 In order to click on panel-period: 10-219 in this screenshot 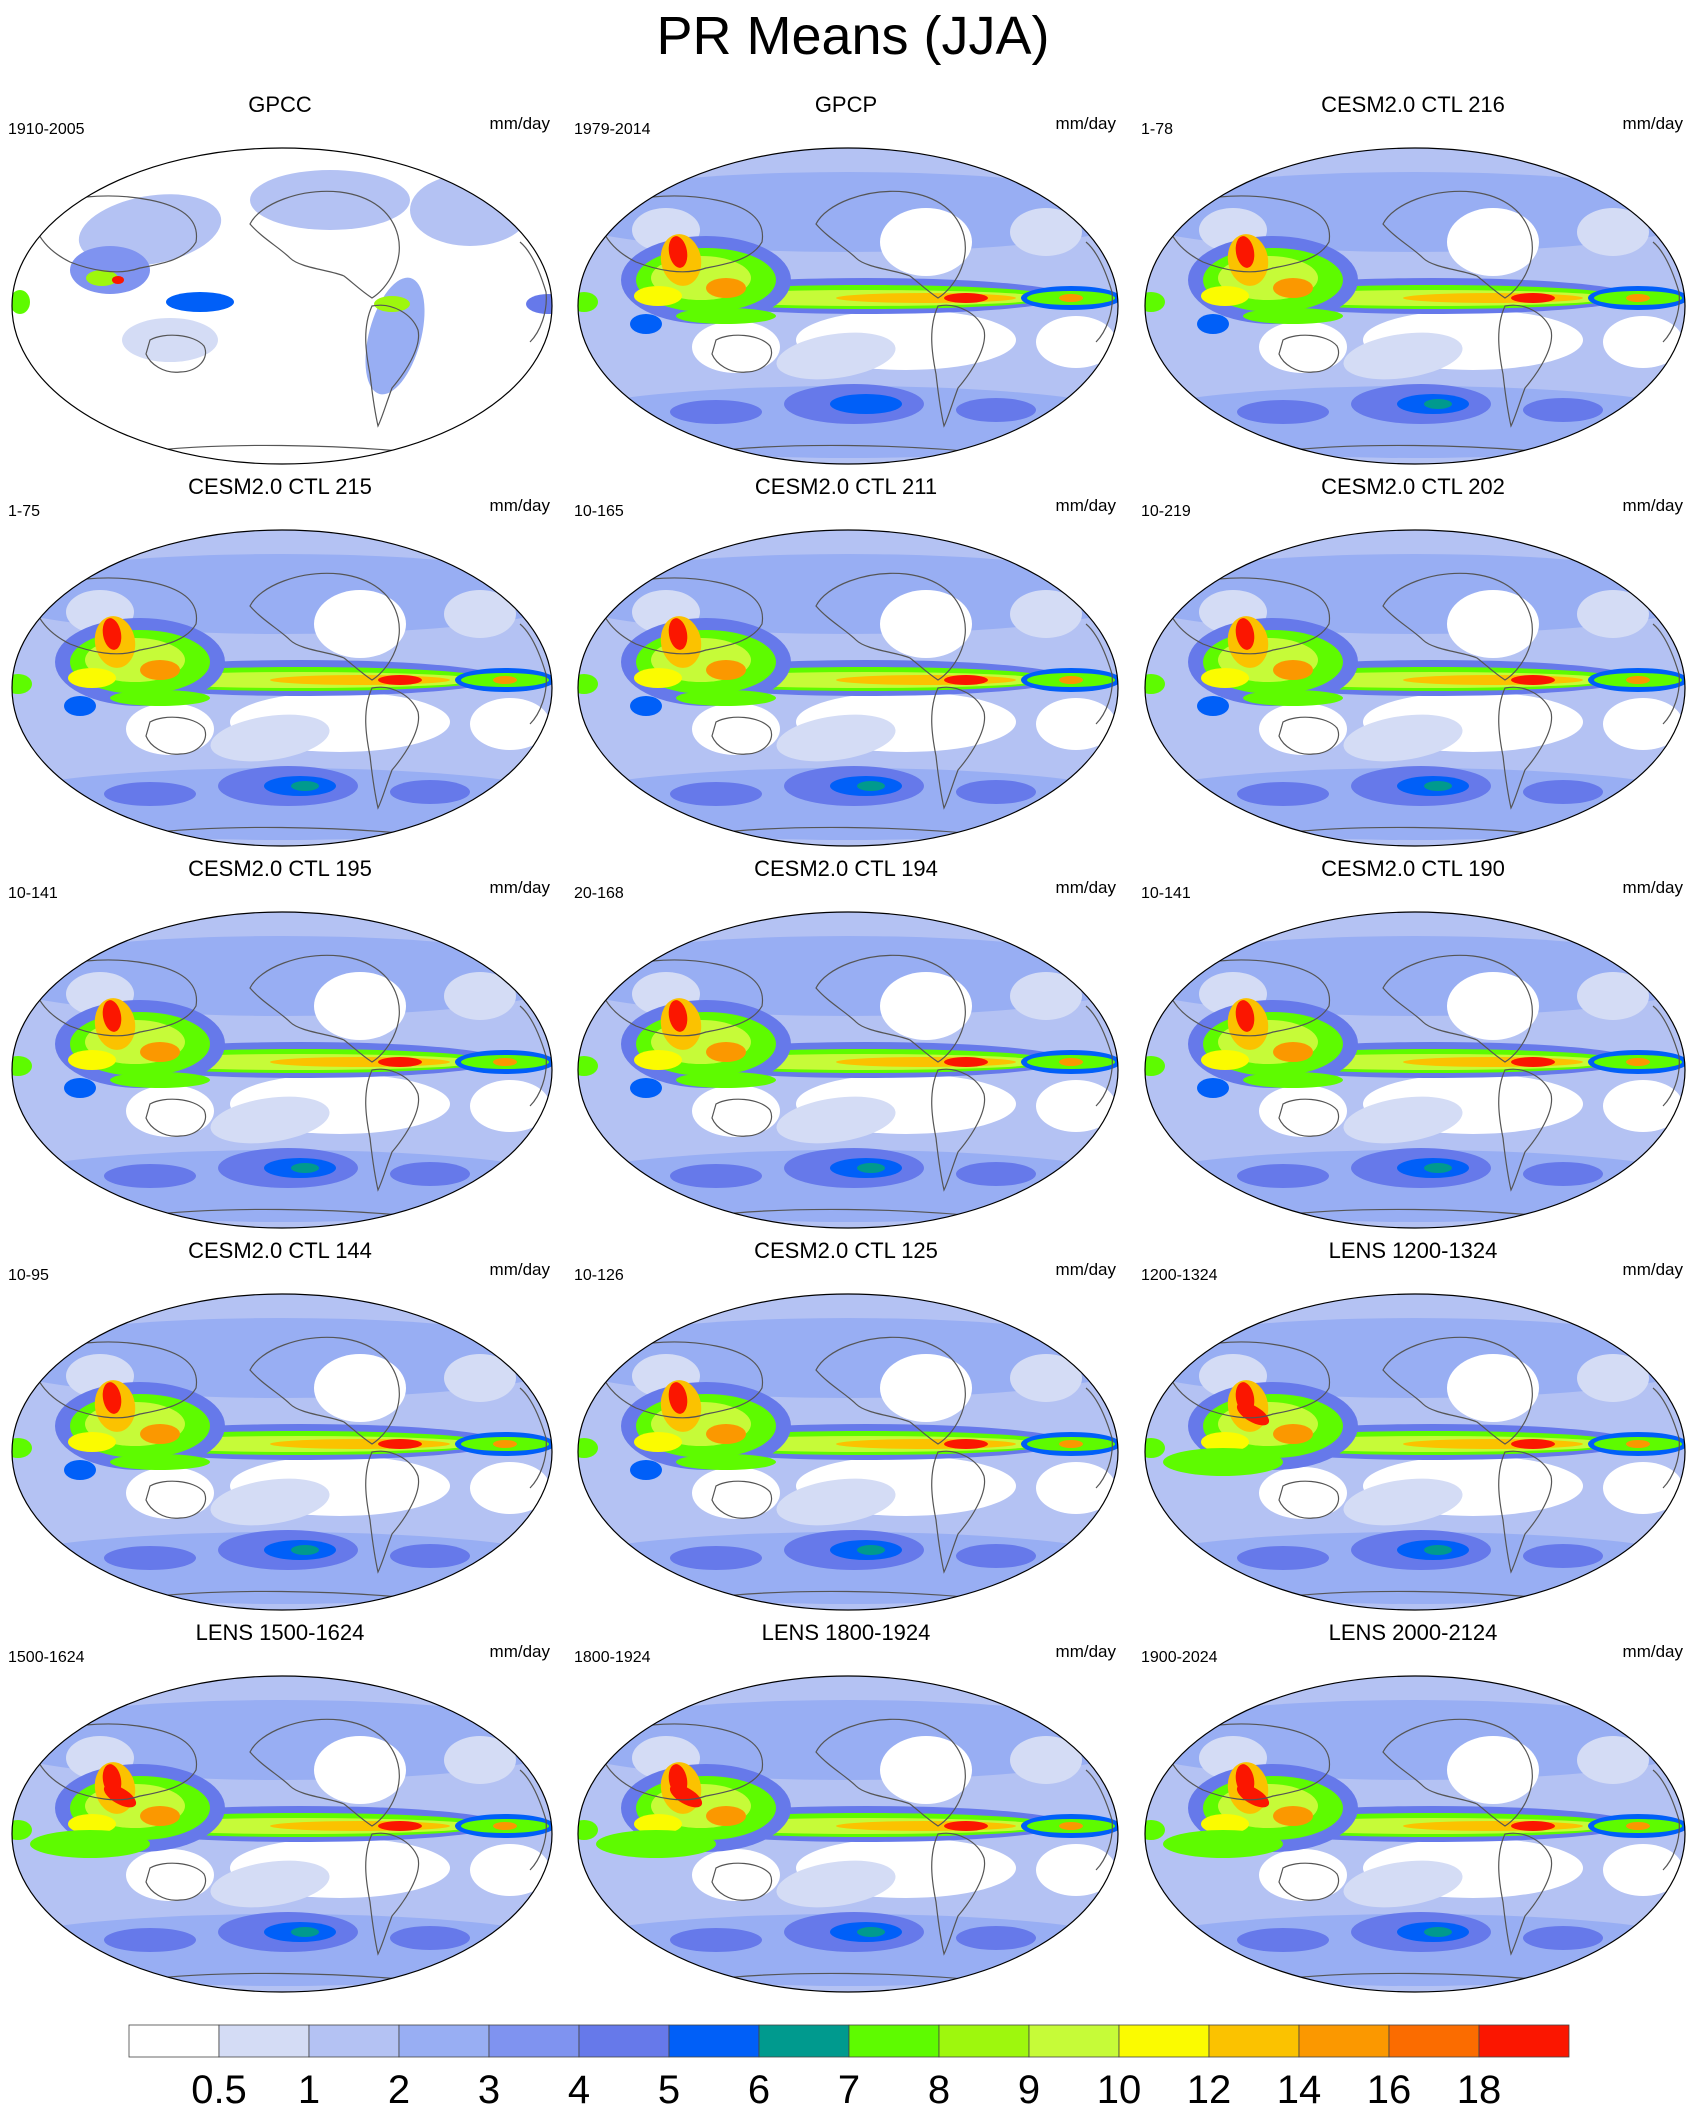, I will do `click(1166, 511)`.